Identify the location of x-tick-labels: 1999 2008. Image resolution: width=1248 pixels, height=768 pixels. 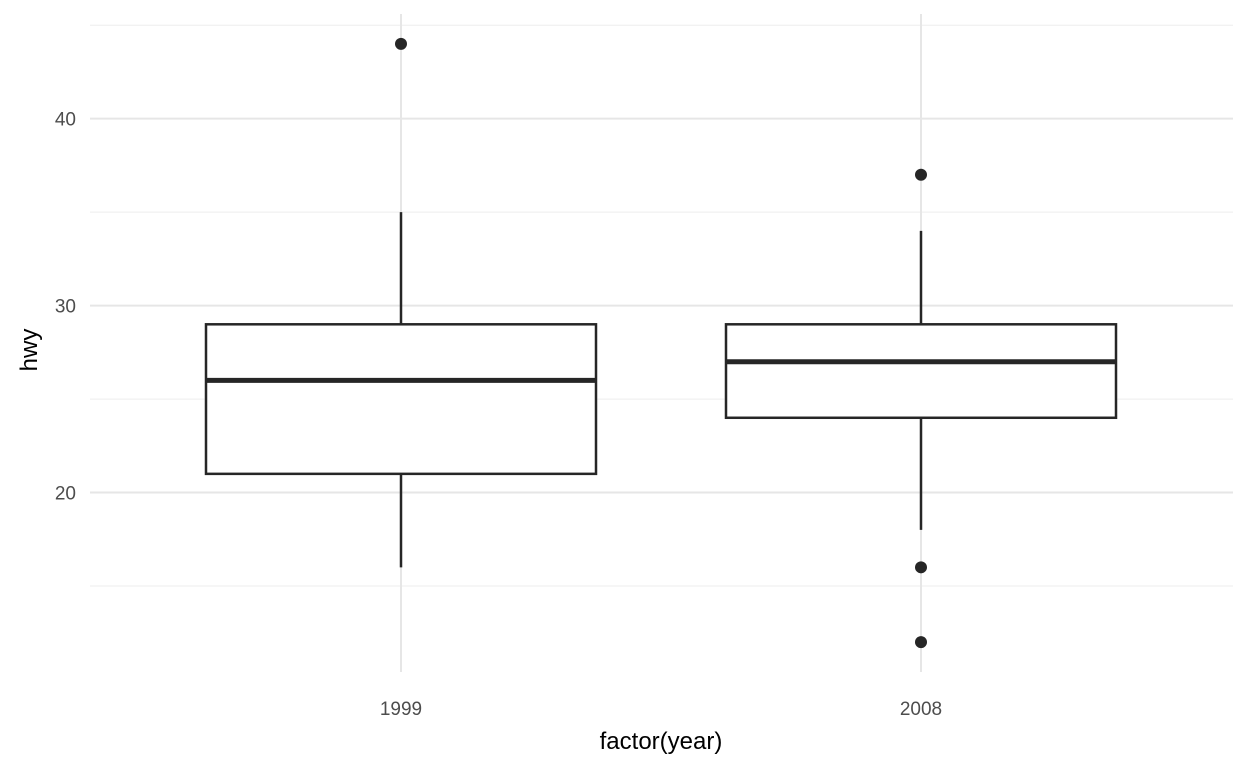
(661, 709).